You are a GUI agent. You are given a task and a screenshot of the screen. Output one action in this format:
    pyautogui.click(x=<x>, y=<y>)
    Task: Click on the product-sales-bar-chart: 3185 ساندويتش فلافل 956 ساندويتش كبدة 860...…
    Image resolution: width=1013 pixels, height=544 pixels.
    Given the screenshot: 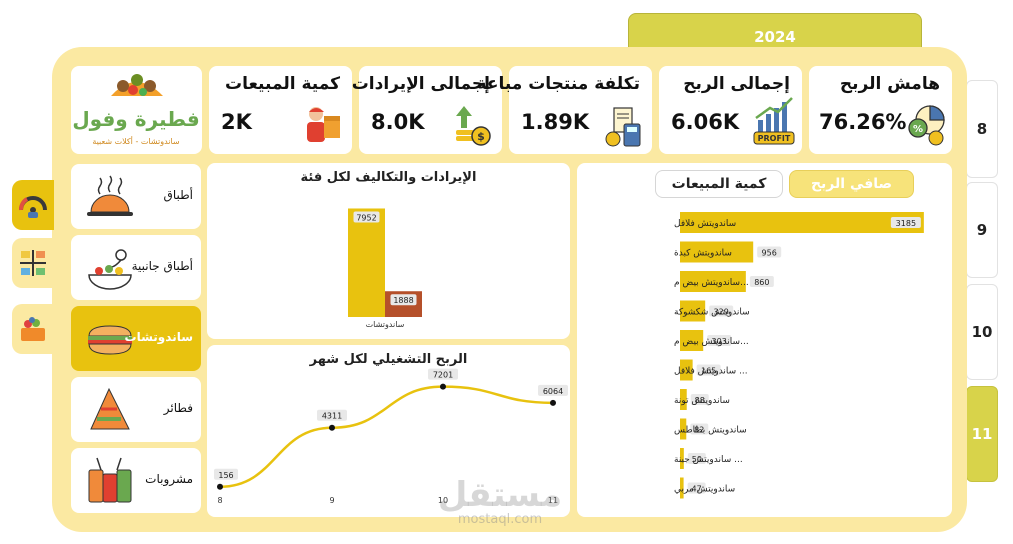 What is the action you would take?
    pyautogui.click(x=799, y=355)
    